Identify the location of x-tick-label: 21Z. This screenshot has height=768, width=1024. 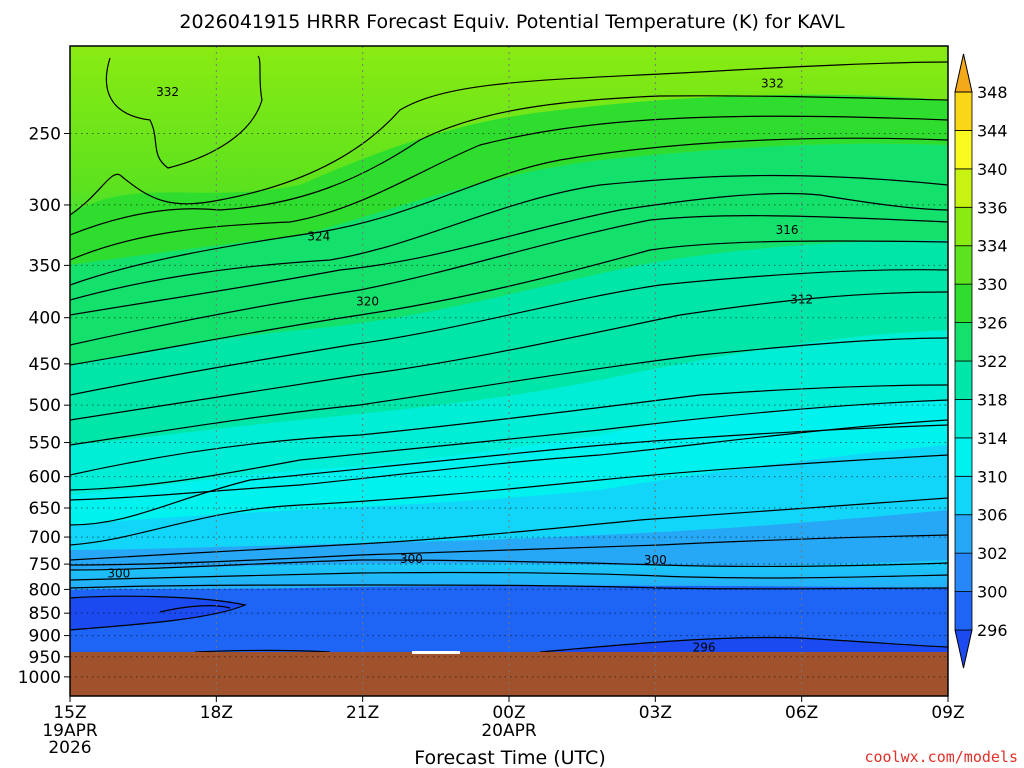
(362, 713).